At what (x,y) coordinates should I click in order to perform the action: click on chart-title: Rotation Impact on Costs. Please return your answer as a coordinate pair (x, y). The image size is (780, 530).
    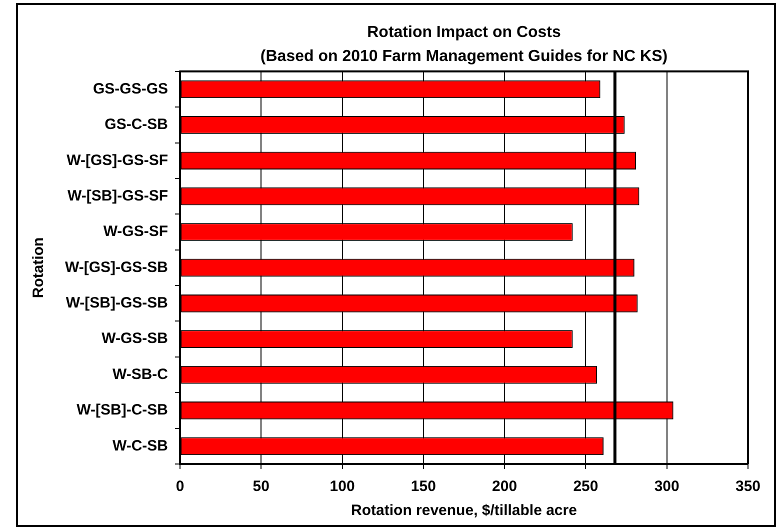
    Looking at the image, I should click on (464, 33).